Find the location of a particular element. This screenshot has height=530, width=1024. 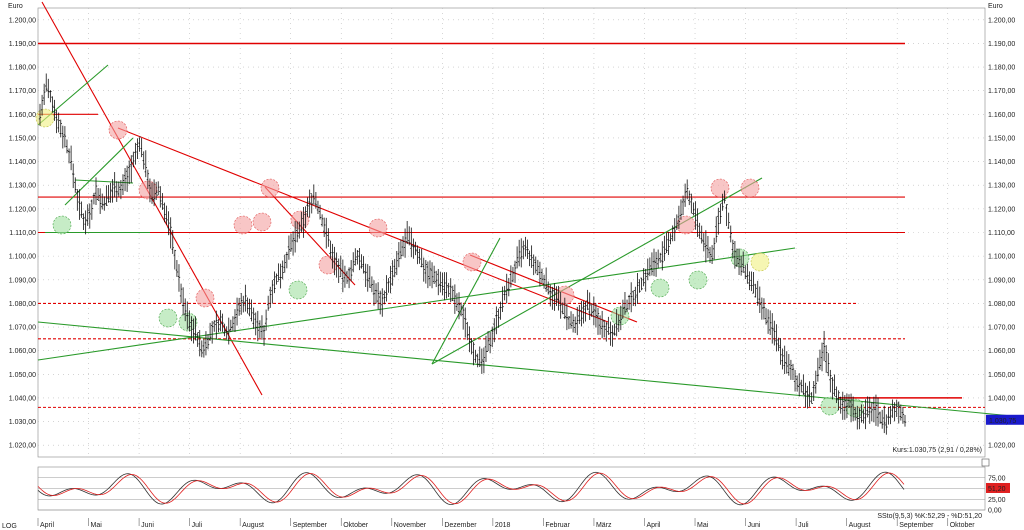

y-tick-label-left: 1.020,00 is located at coordinates (22, 446).